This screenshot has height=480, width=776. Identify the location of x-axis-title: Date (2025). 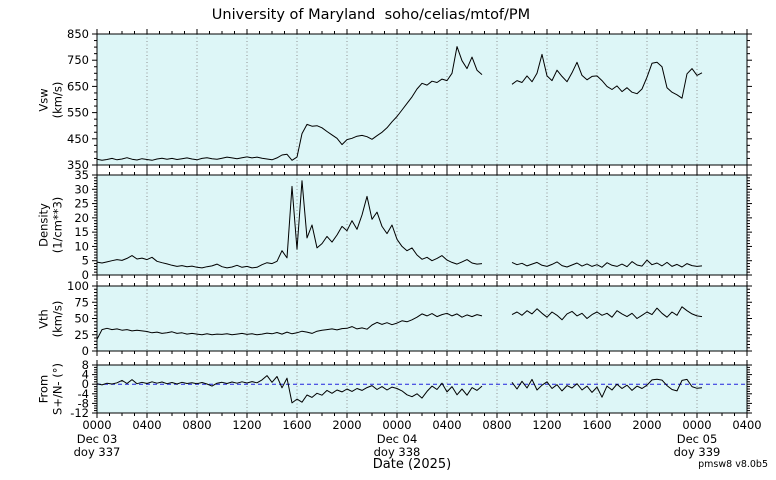
(412, 464).